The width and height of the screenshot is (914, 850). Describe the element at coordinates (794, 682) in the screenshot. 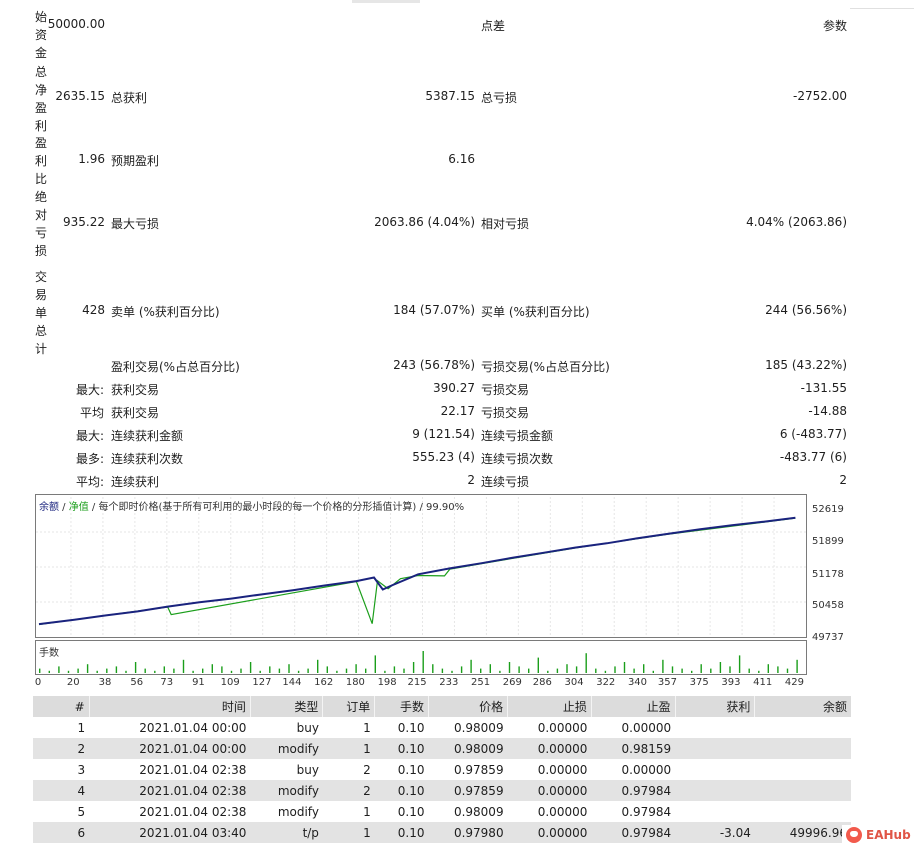

I see `x-tick-label: 429` at that location.